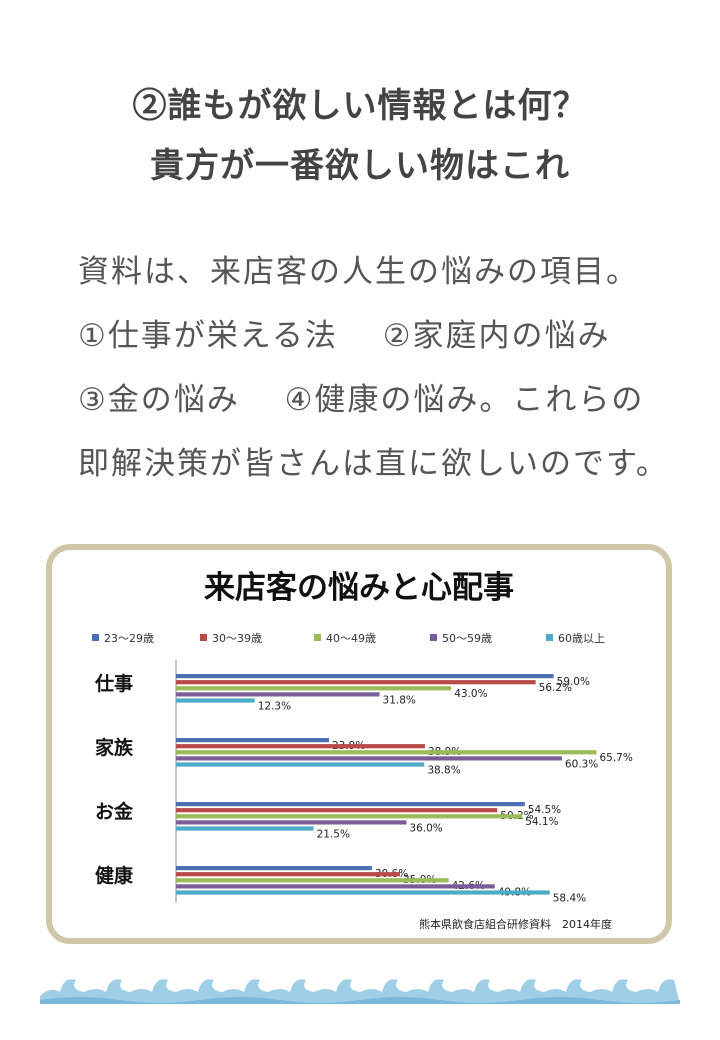  Describe the element at coordinates (358, 272) in the screenshot. I see `body-line-1: 資料は、来店客の人生の悩みの項目。` at that location.